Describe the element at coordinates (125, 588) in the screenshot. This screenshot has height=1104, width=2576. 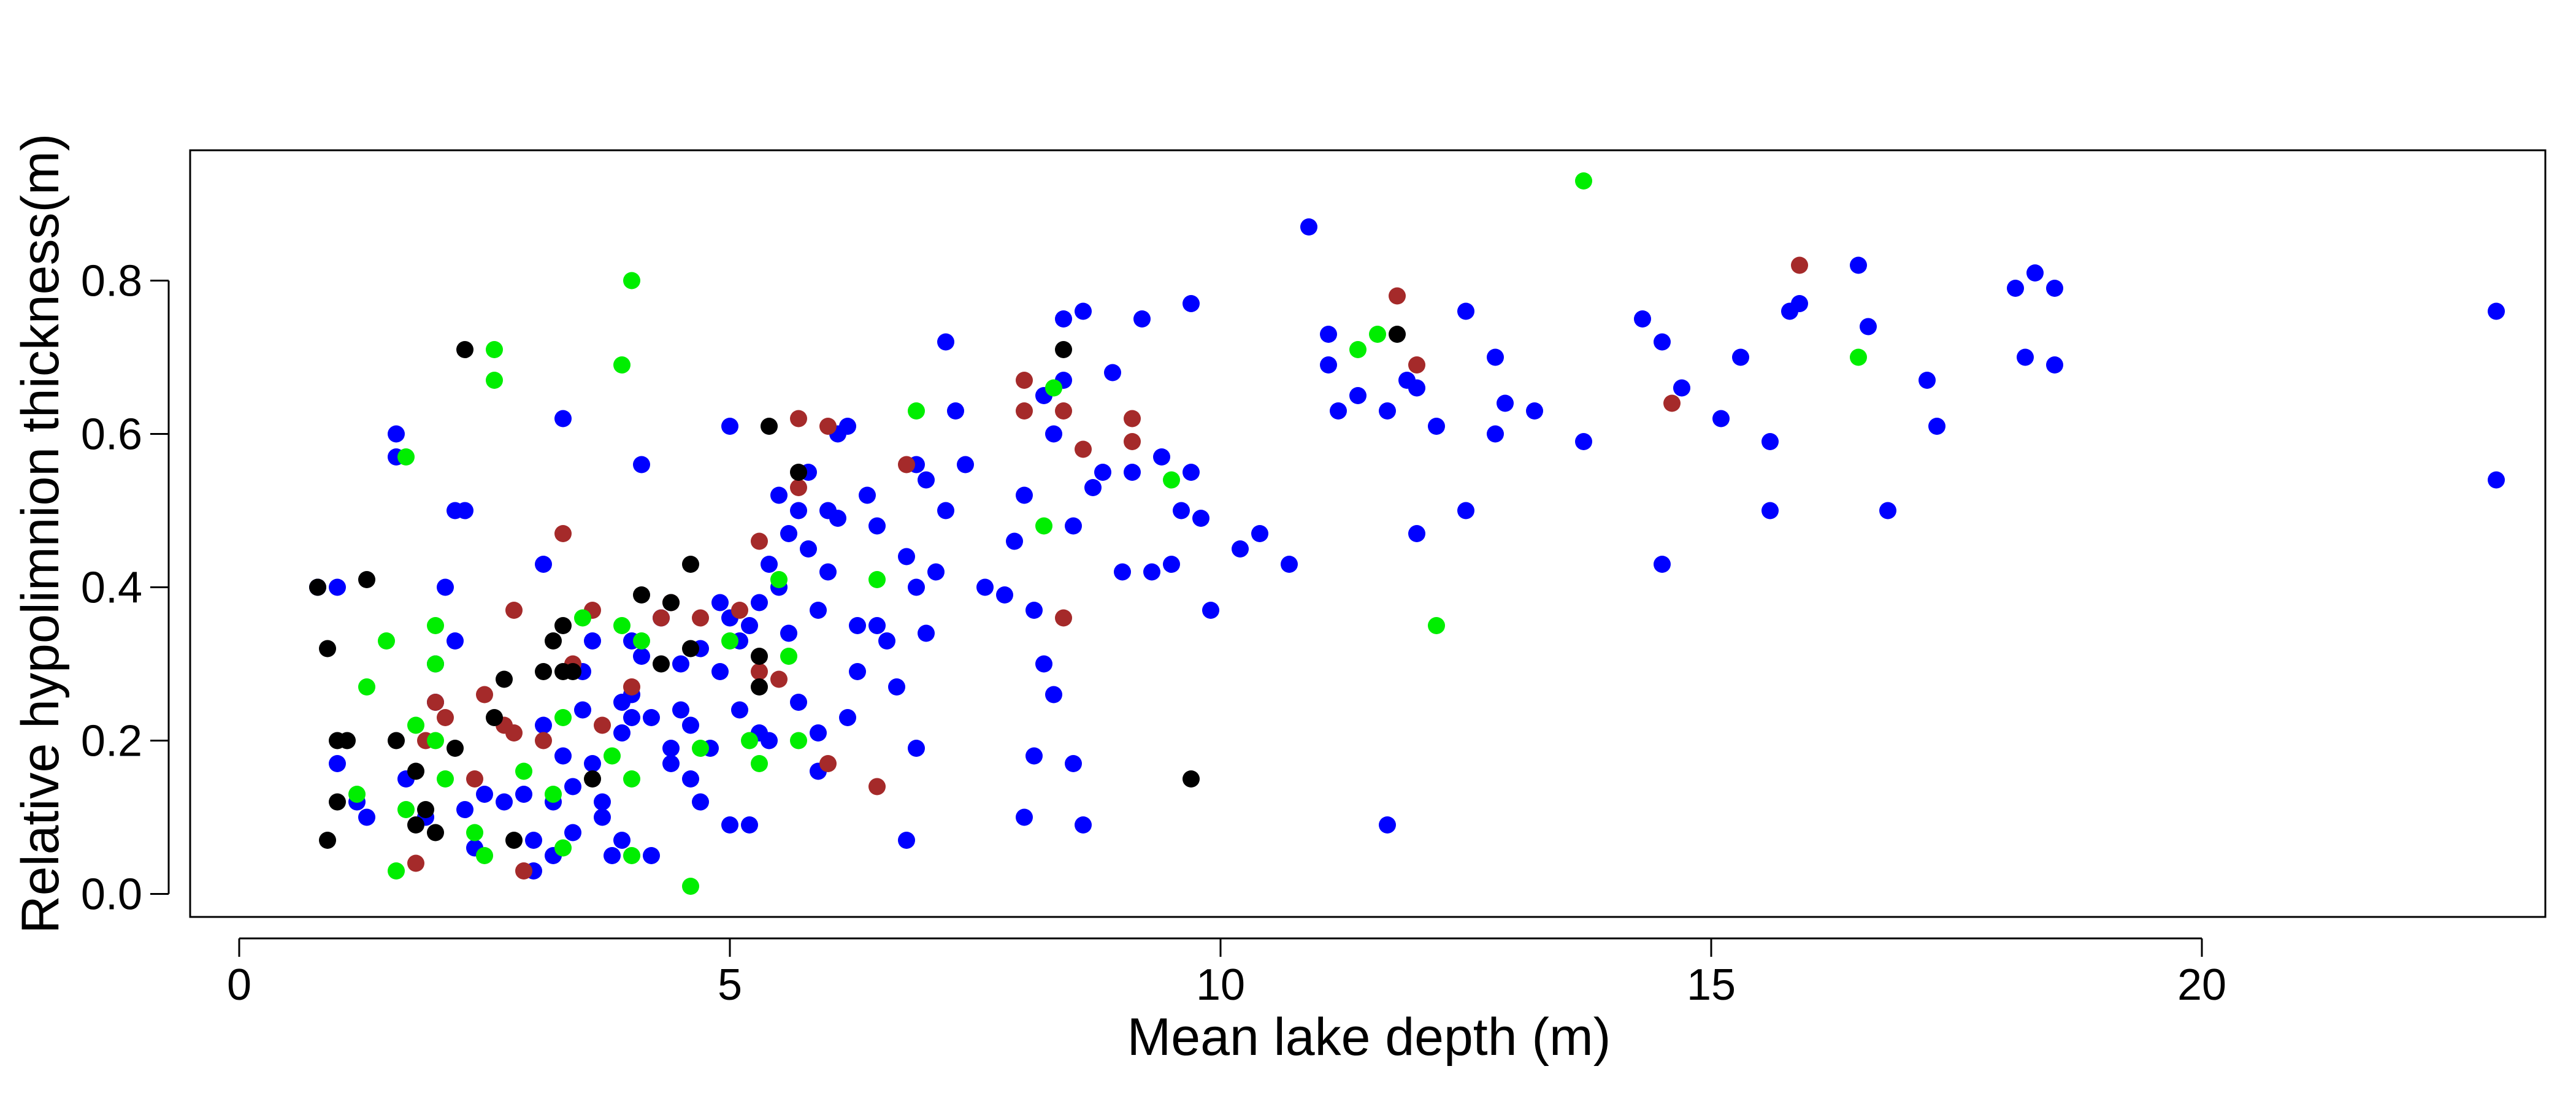
I see `y-axis: 0.0 0.2 0.4 0.6 0.8` at that location.